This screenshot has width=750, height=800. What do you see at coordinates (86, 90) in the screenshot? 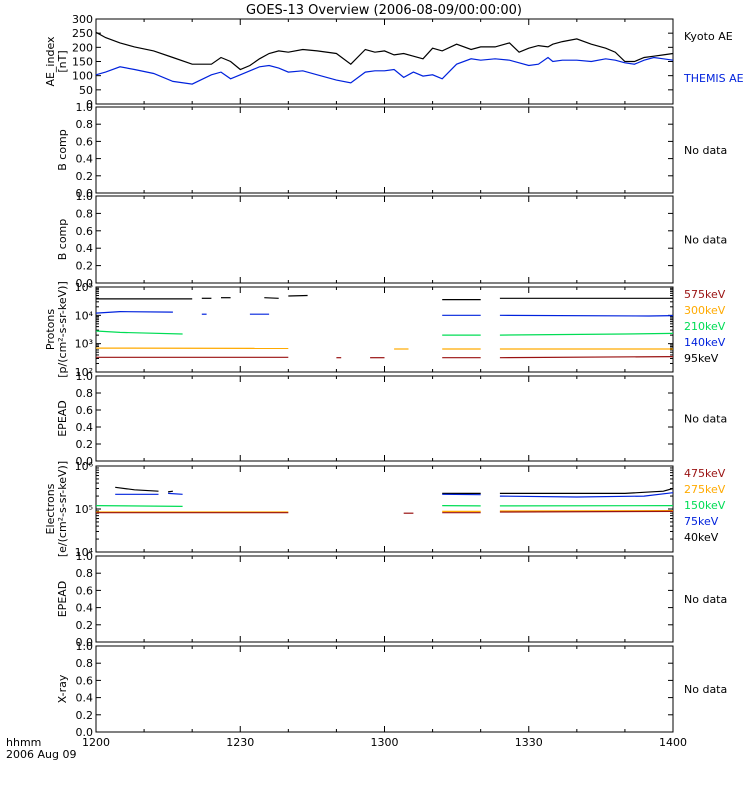
I see `y-tick-label: 50` at bounding box center [86, 90].